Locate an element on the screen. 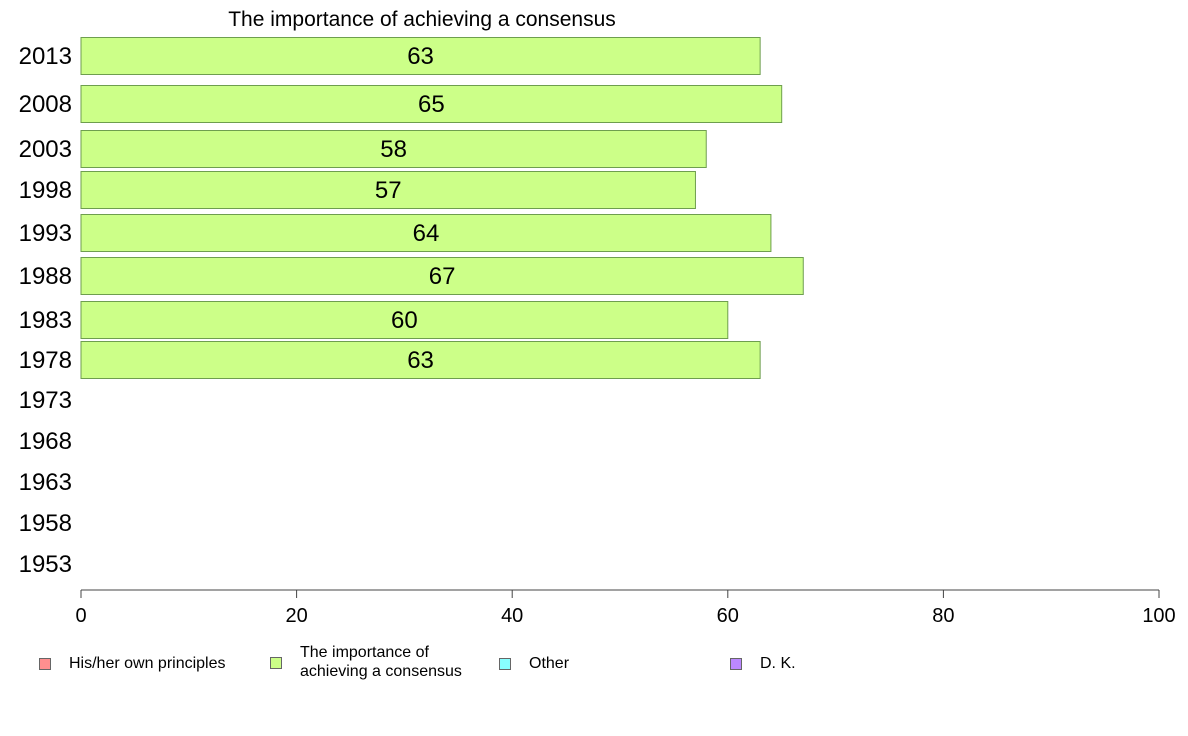  data-label: 57 is located at coordinates (388, 190).